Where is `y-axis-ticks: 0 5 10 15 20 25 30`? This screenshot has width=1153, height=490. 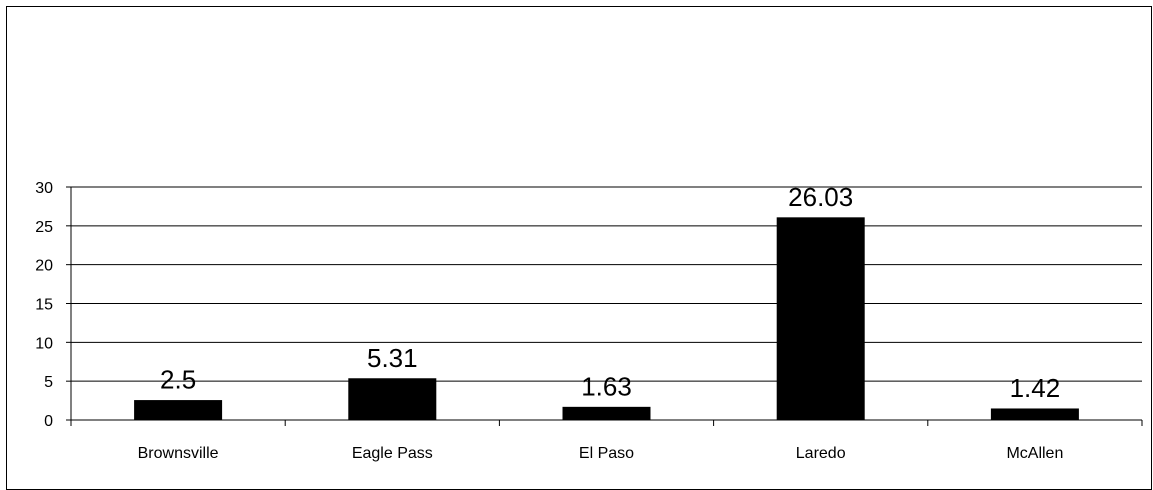 y-axis-ticks: 0 5 10 15 20 25 30 is located at coordinates (53, 305).